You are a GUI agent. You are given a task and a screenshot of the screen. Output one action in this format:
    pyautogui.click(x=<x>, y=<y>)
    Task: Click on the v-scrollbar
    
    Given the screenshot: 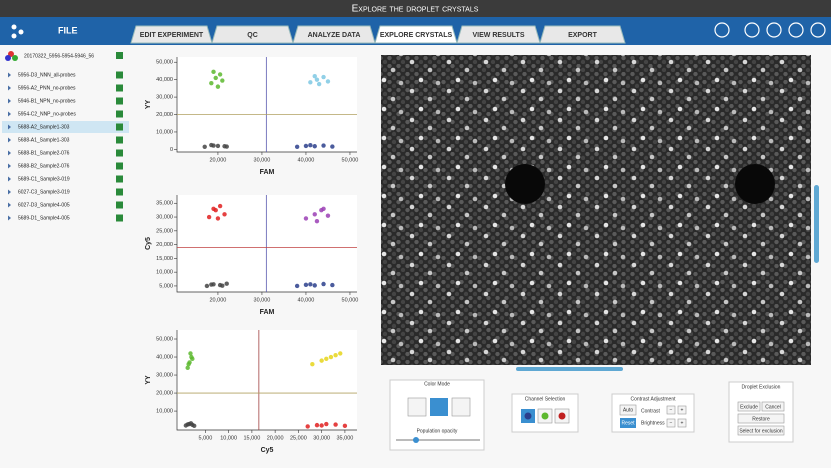 What is the action you would take?
    pyautogui.click(x=816, y=224)
    